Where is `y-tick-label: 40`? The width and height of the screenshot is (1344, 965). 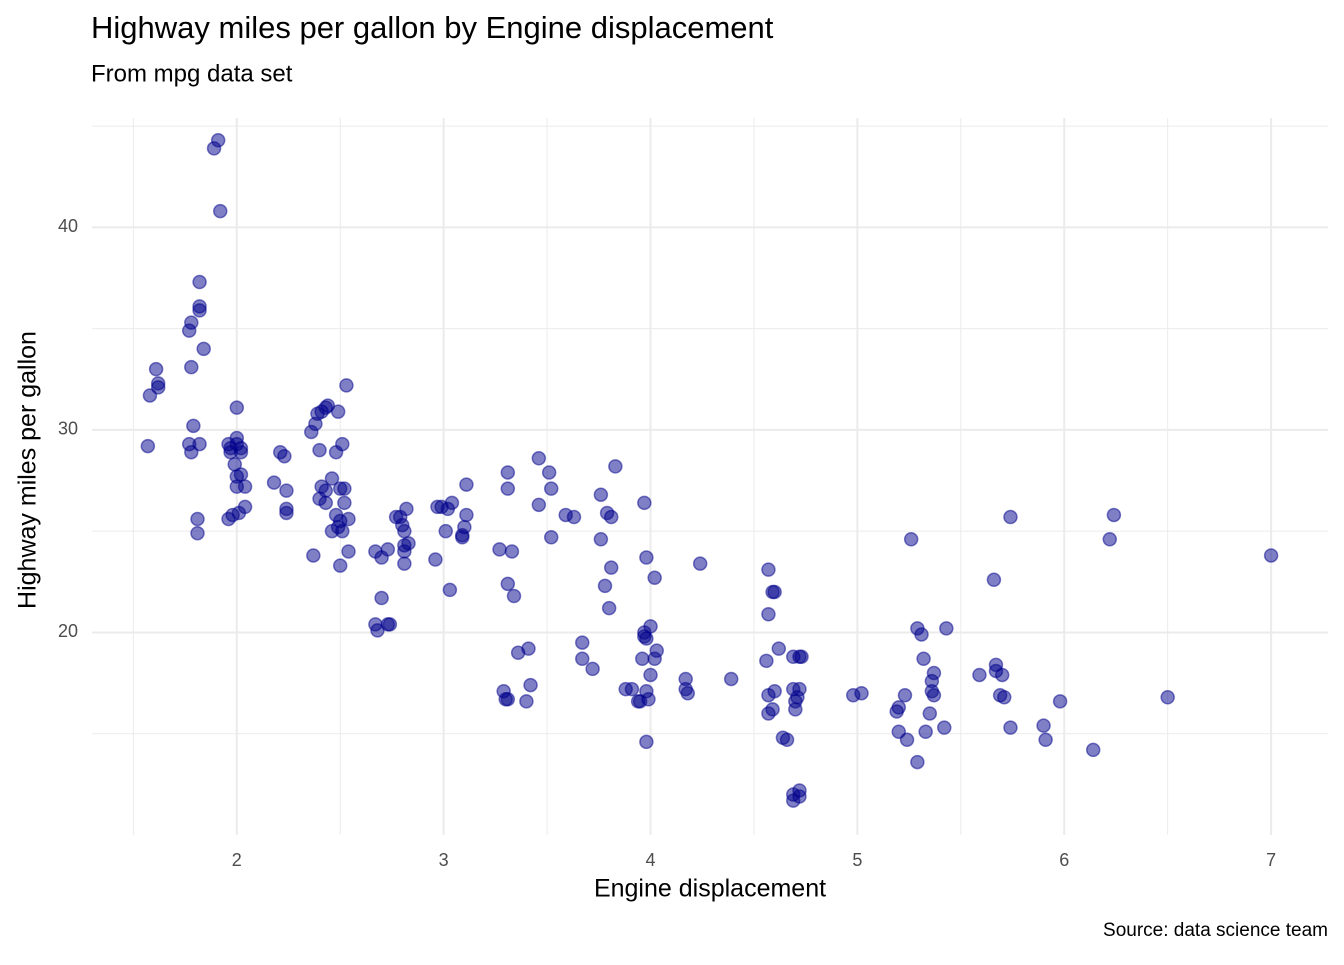 y-tick-label: 40 is located at coordinates (68, 226).